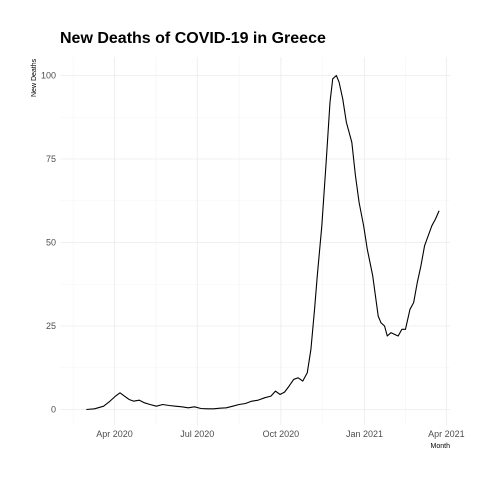 The width and height of the screenshot is (480, 480). I want to click on x-axis-ticks: Apr 2020 Jul 2020 Oct 2020 Jan 2021 Apr 2021, so click(280, 434).